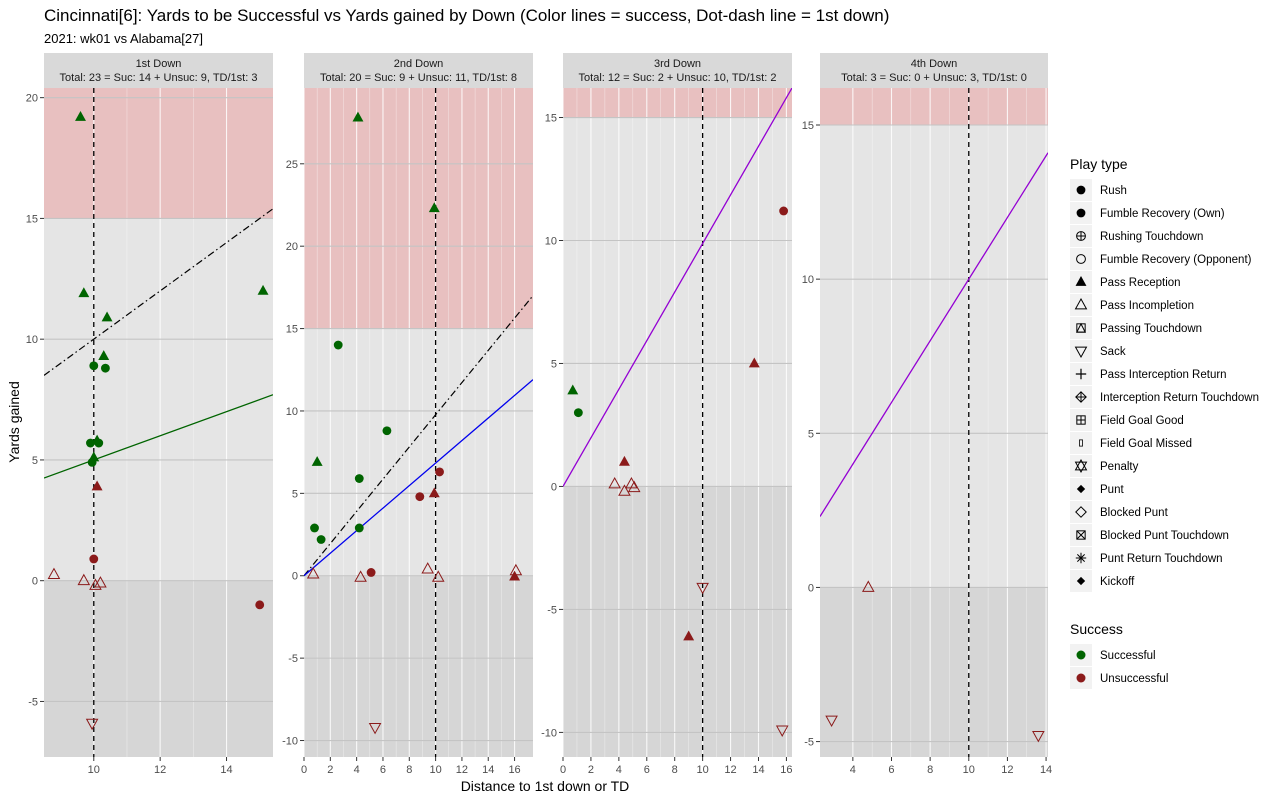  What do you see at coordinates (1151, 329) in the screenshot?
I see `legend-item-label: Passing Touchdown` at bounding box center [1151, 329].